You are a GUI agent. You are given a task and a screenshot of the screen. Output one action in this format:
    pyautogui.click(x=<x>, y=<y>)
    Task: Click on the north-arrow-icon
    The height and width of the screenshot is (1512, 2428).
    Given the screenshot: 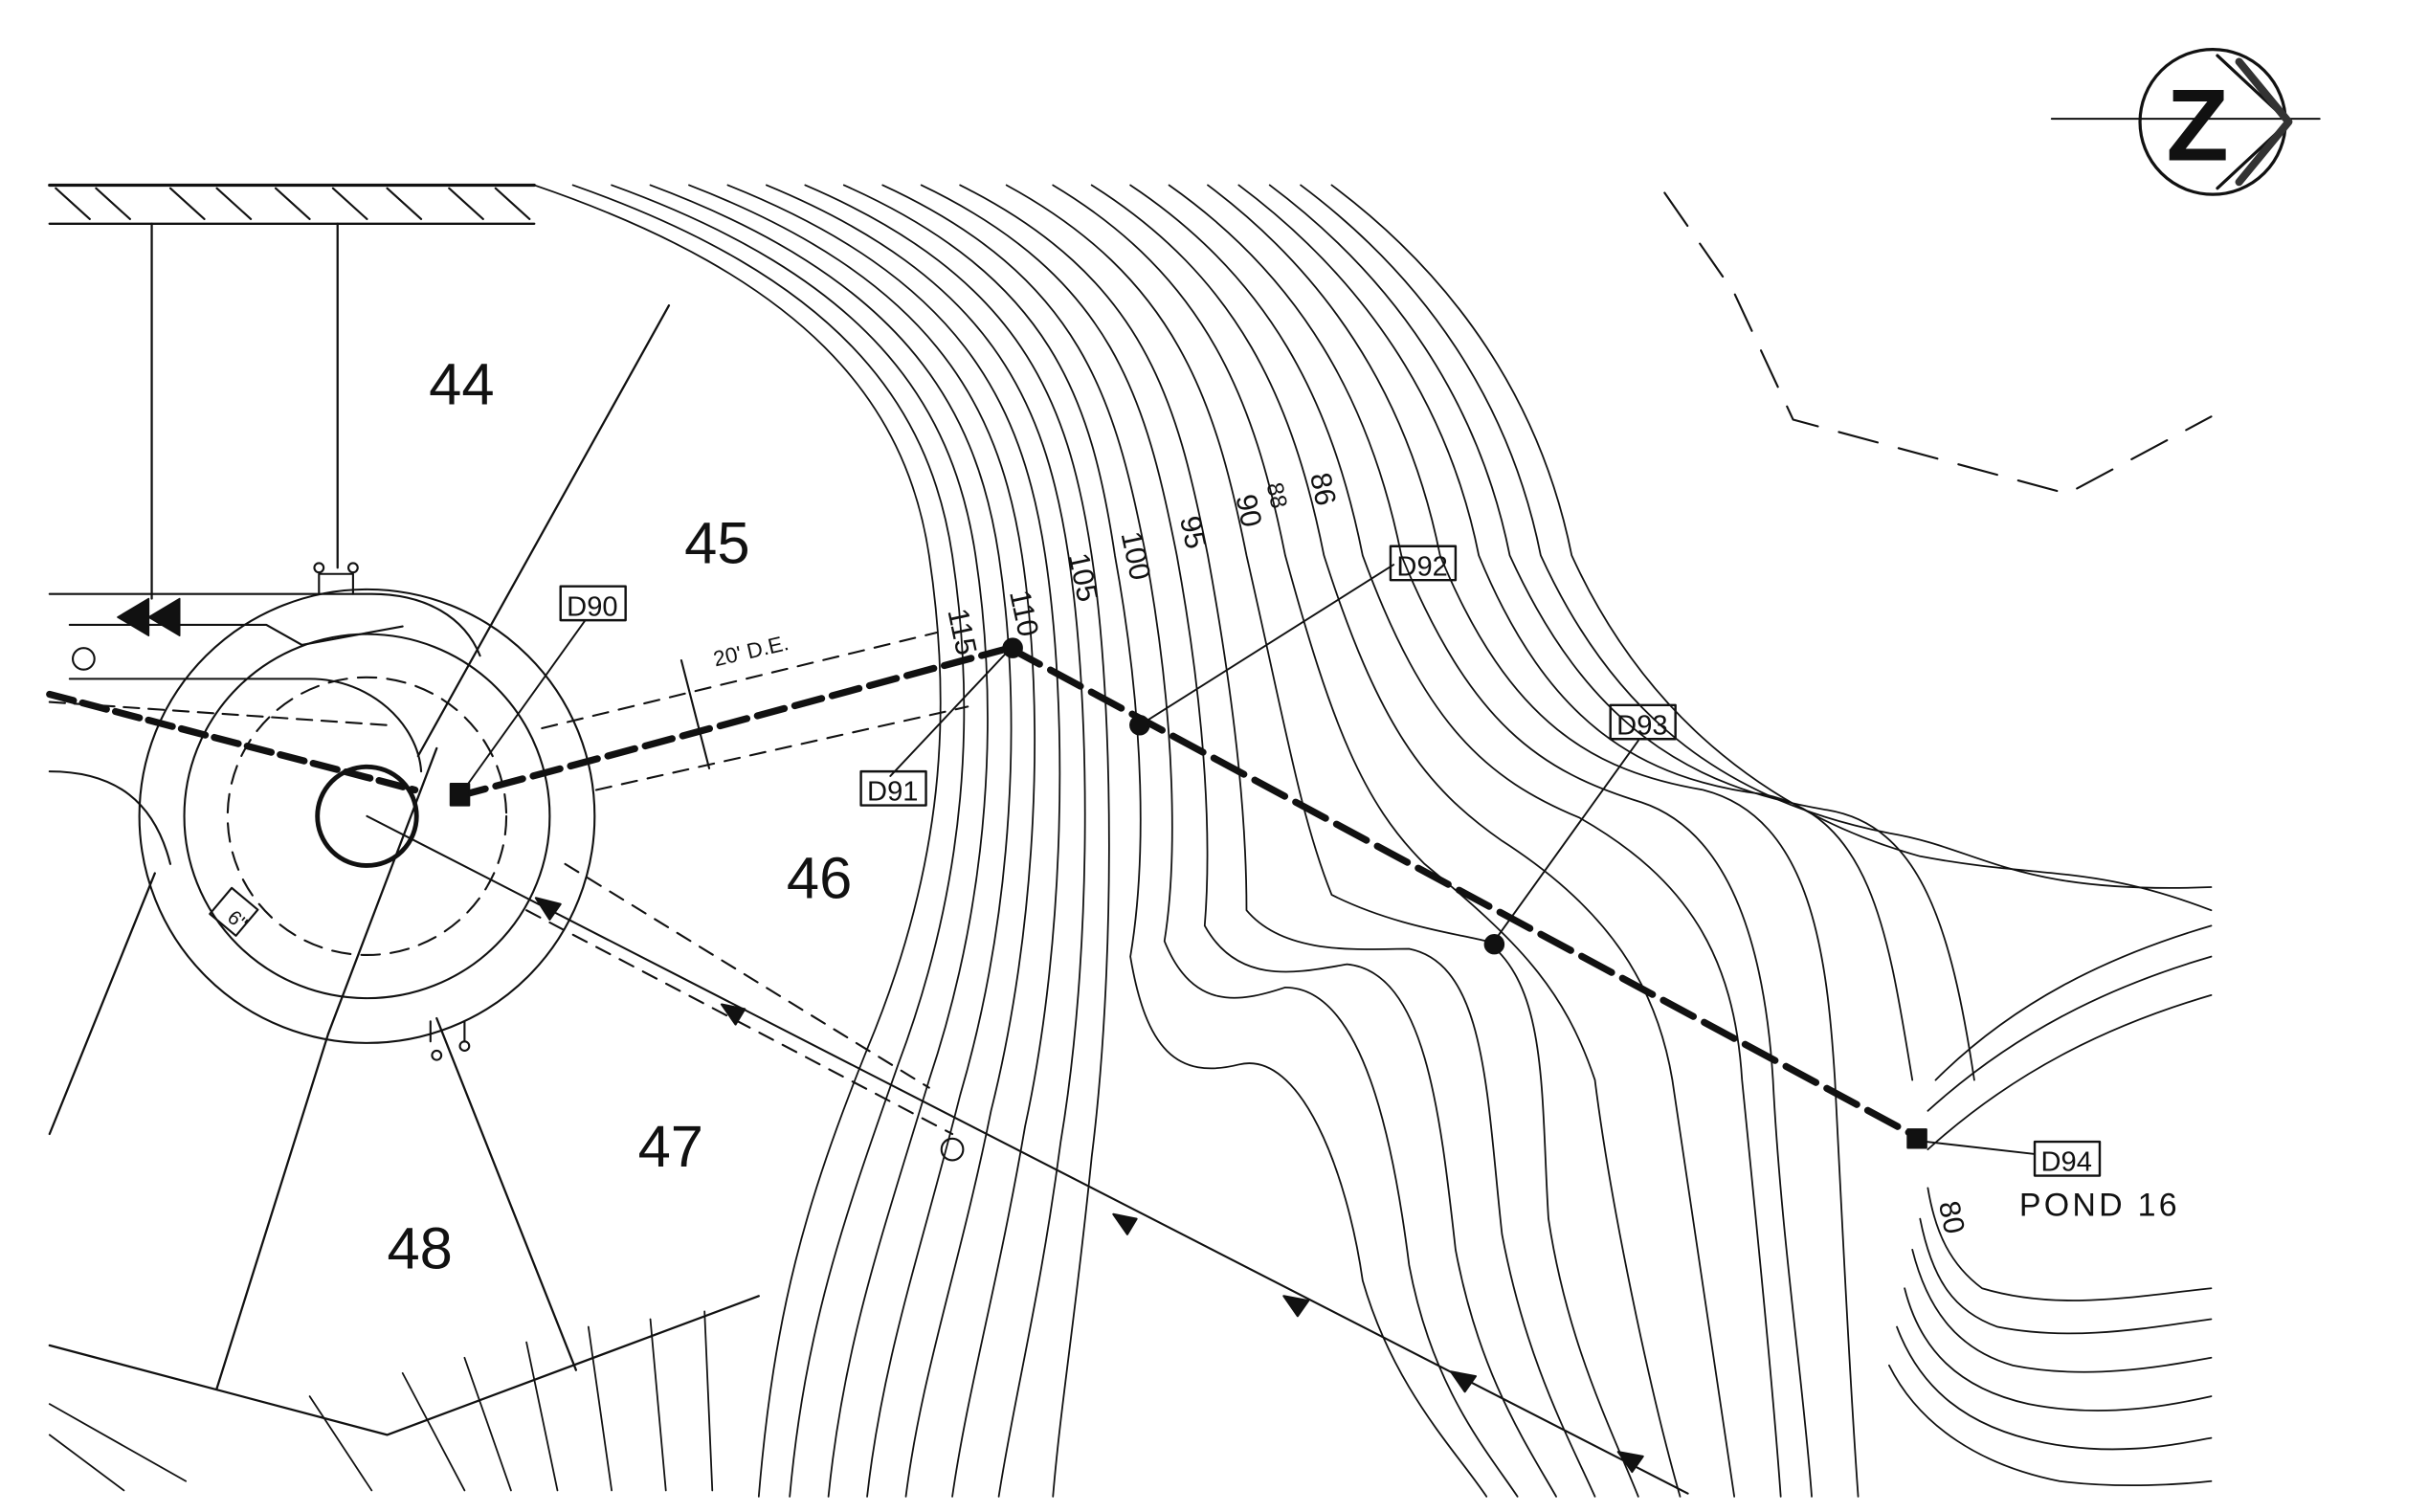 What is the action you would take?
    pyautogui.click(x=2186, y=121)
    